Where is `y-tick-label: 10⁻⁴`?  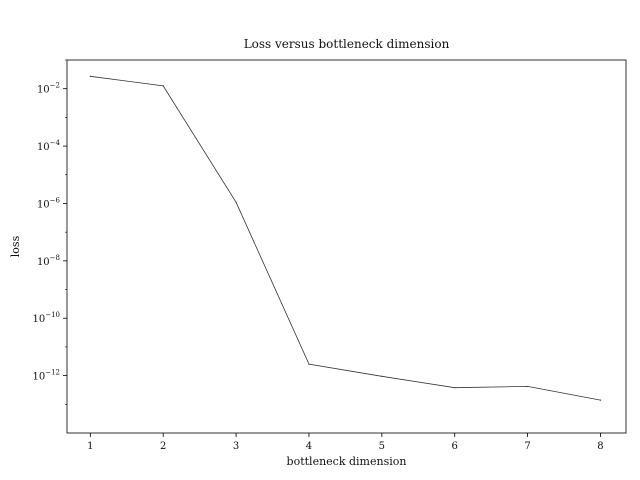 y-tick-label: 10⁻⁴ is located at coordinates (49, 146).